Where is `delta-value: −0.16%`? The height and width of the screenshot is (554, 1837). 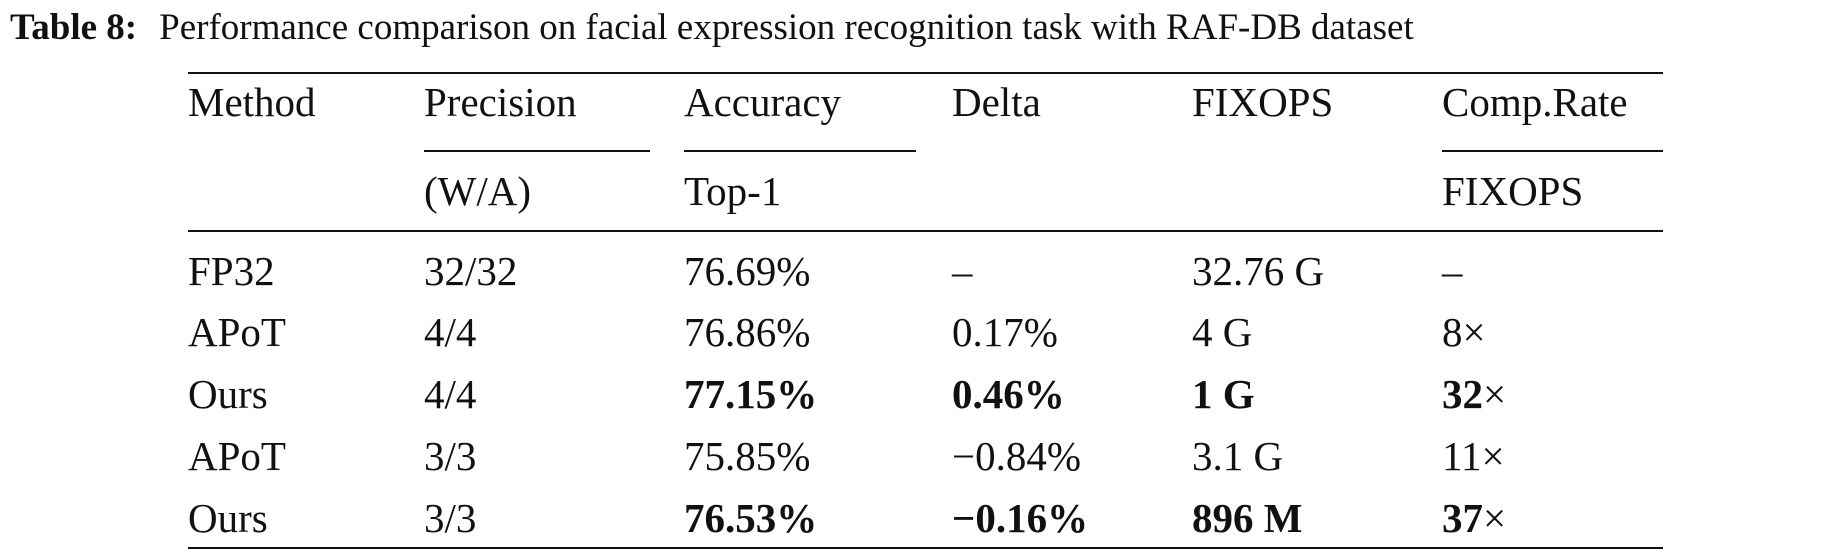 delta-value: −0.16% is located at coordinates (1020, 518).